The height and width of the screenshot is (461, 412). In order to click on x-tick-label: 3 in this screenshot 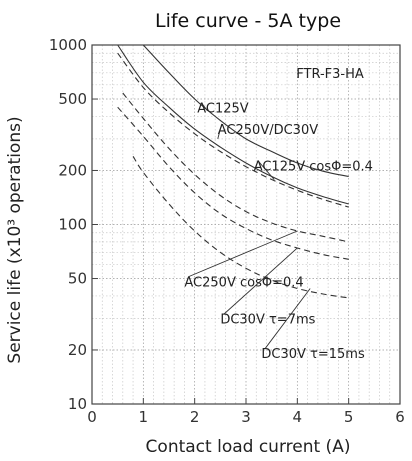, I will do `click(246, 417)`.